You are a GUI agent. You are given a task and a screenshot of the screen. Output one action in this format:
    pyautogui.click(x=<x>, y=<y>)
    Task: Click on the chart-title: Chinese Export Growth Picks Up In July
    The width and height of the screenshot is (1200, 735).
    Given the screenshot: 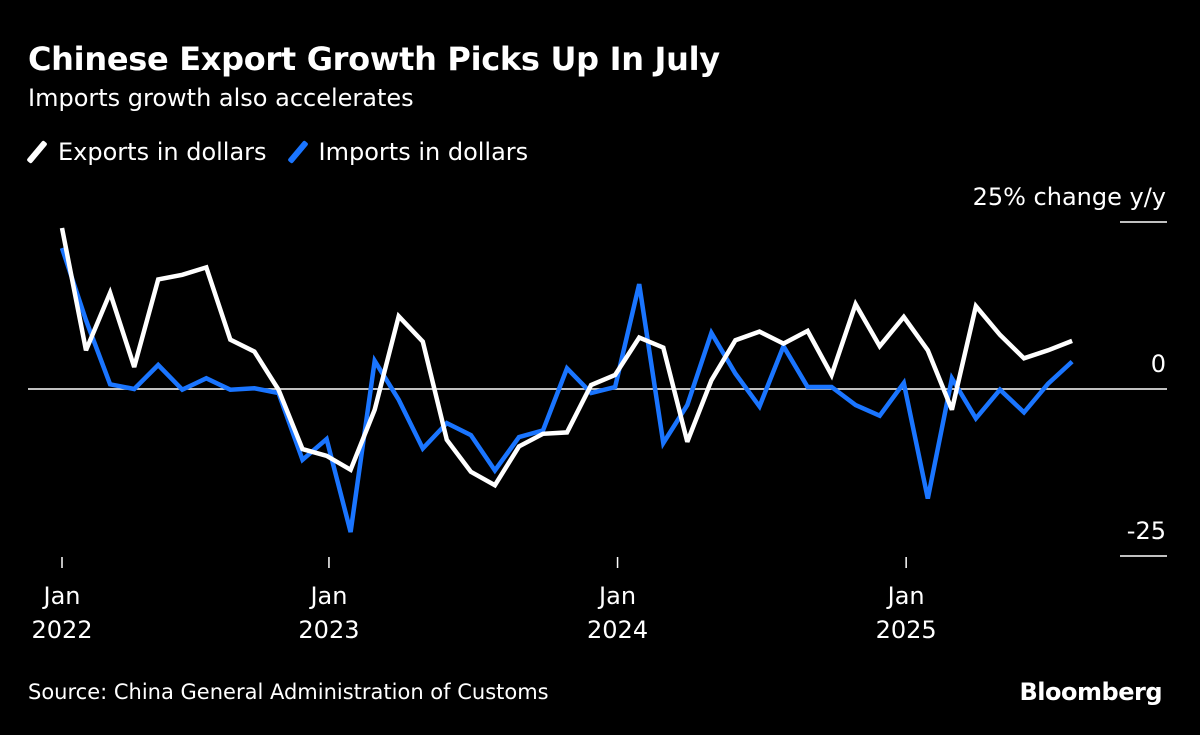 What is the action you would take?
    pyautogui.click(x=374, y=59)
    